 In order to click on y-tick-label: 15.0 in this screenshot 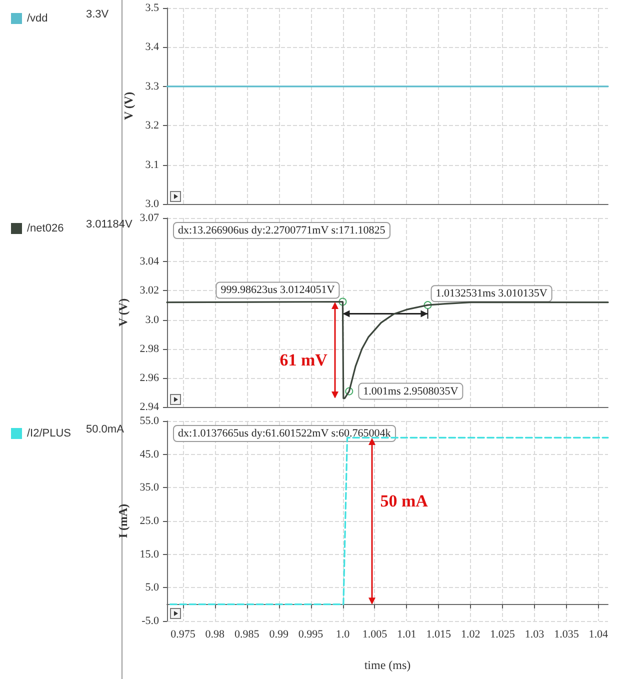, I will do `click(150, 554)`.